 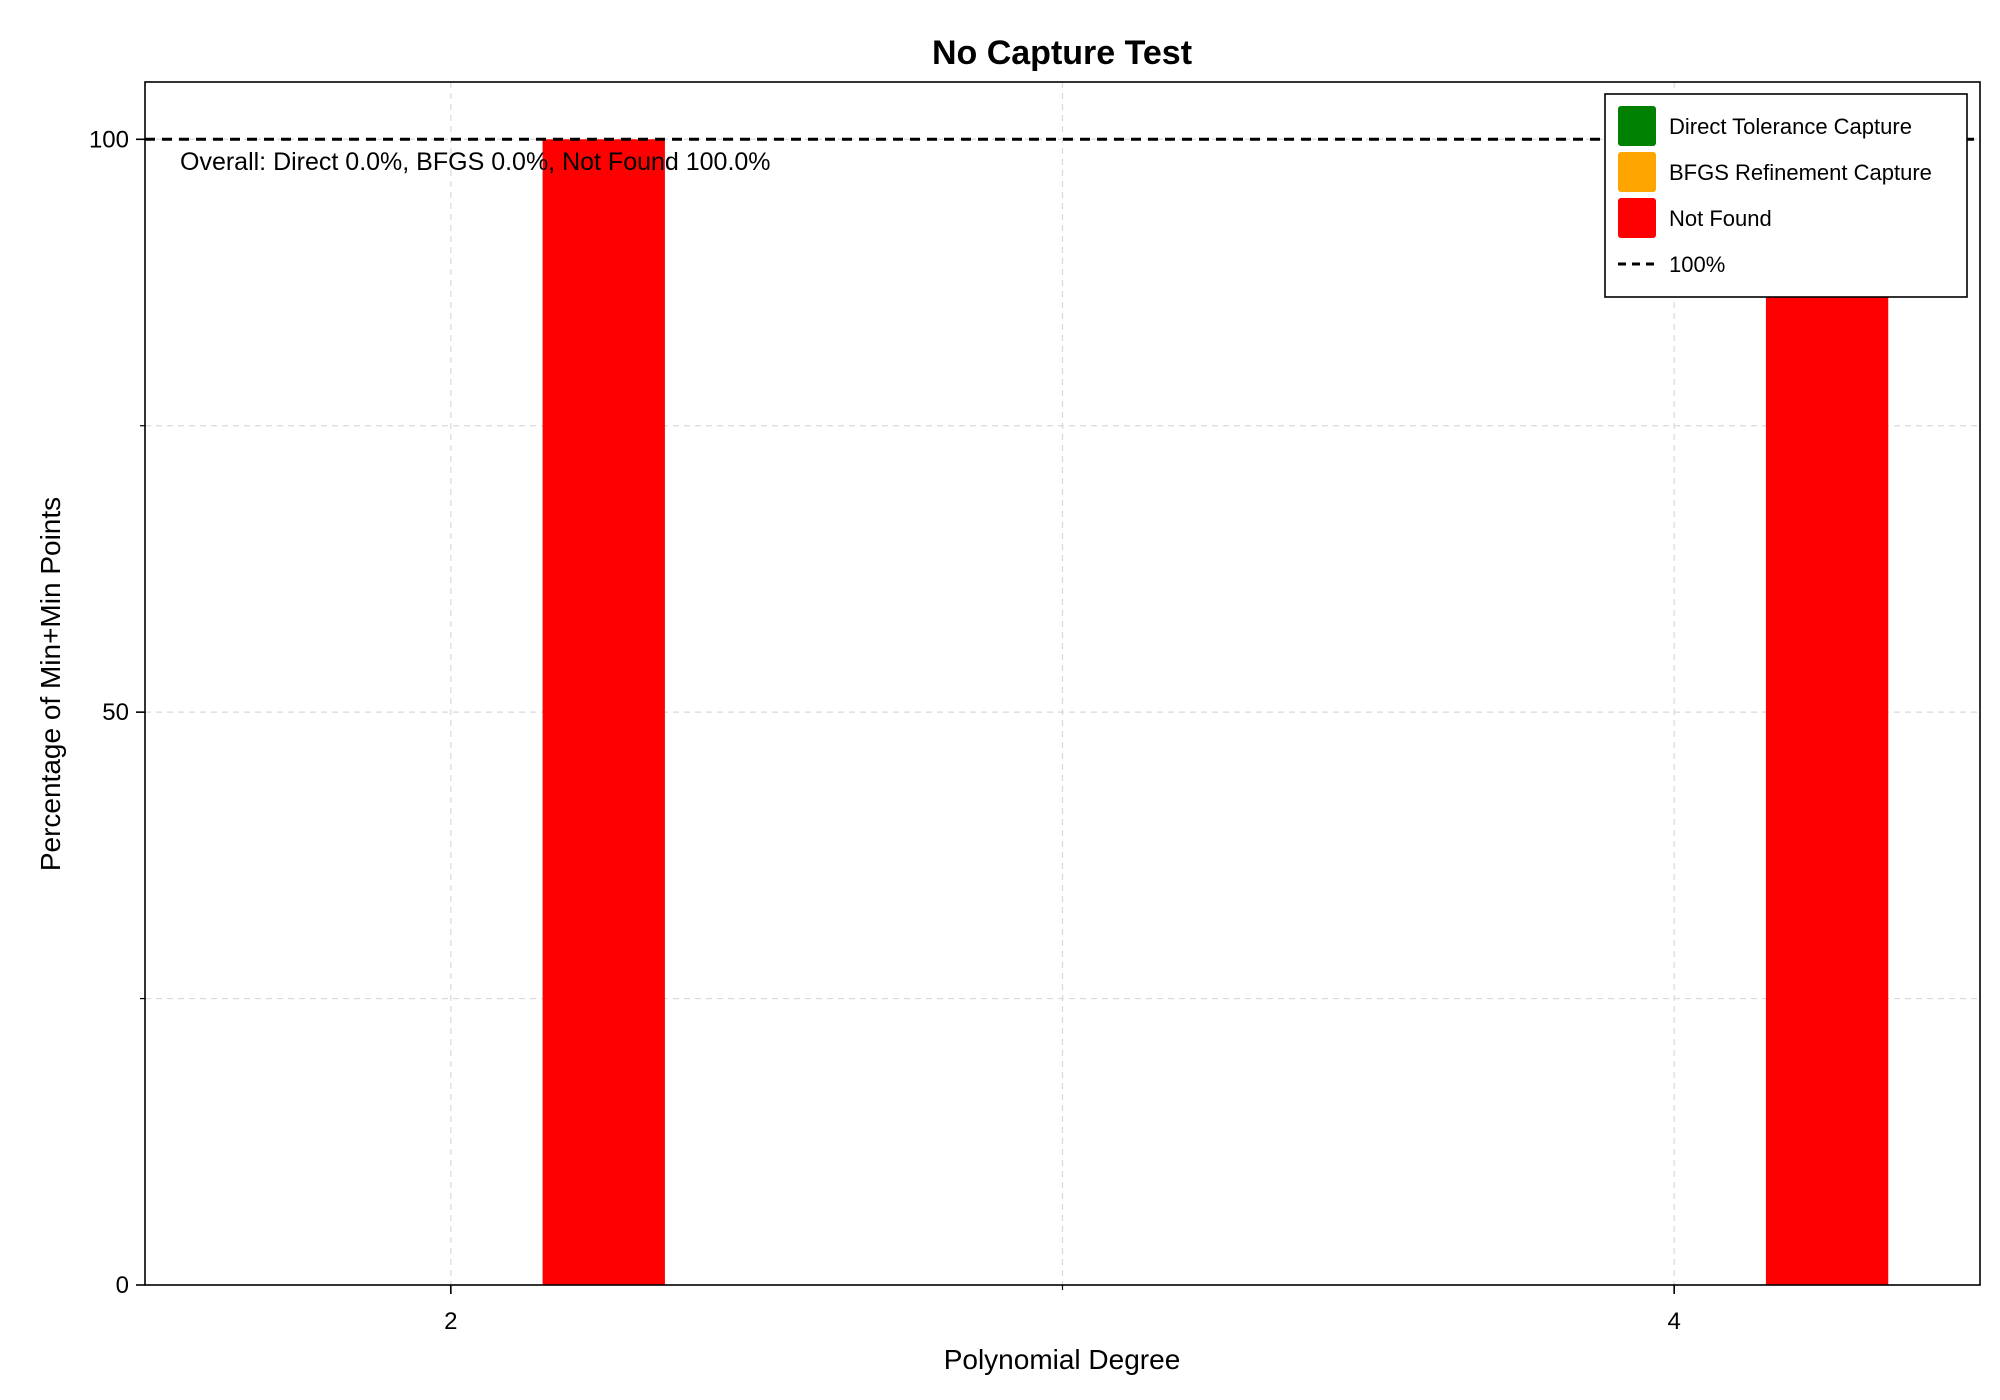 I want to click on y-tick-label: 0, so click(x=122, y=1285).